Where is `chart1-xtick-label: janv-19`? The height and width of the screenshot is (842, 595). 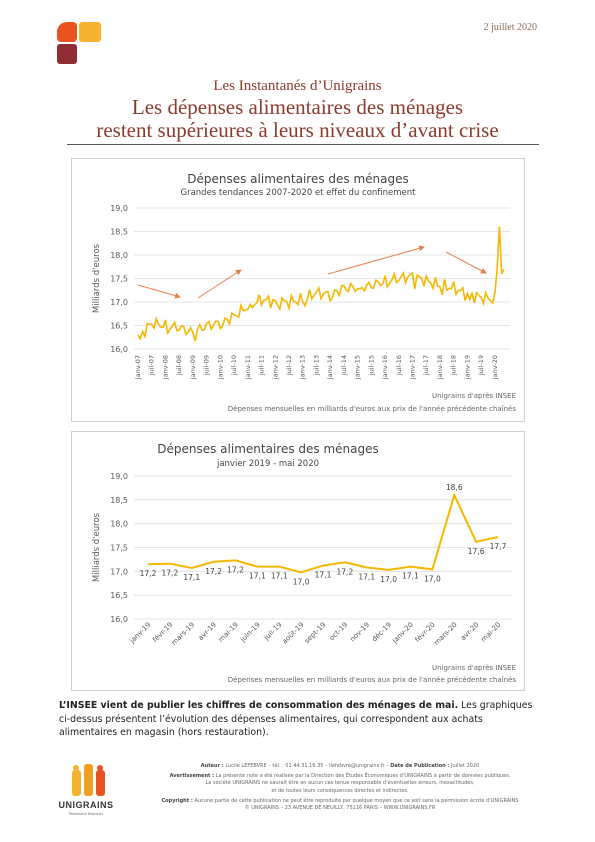 chart1-xtick-label: janv-19 is located at coordinates (467, 367).